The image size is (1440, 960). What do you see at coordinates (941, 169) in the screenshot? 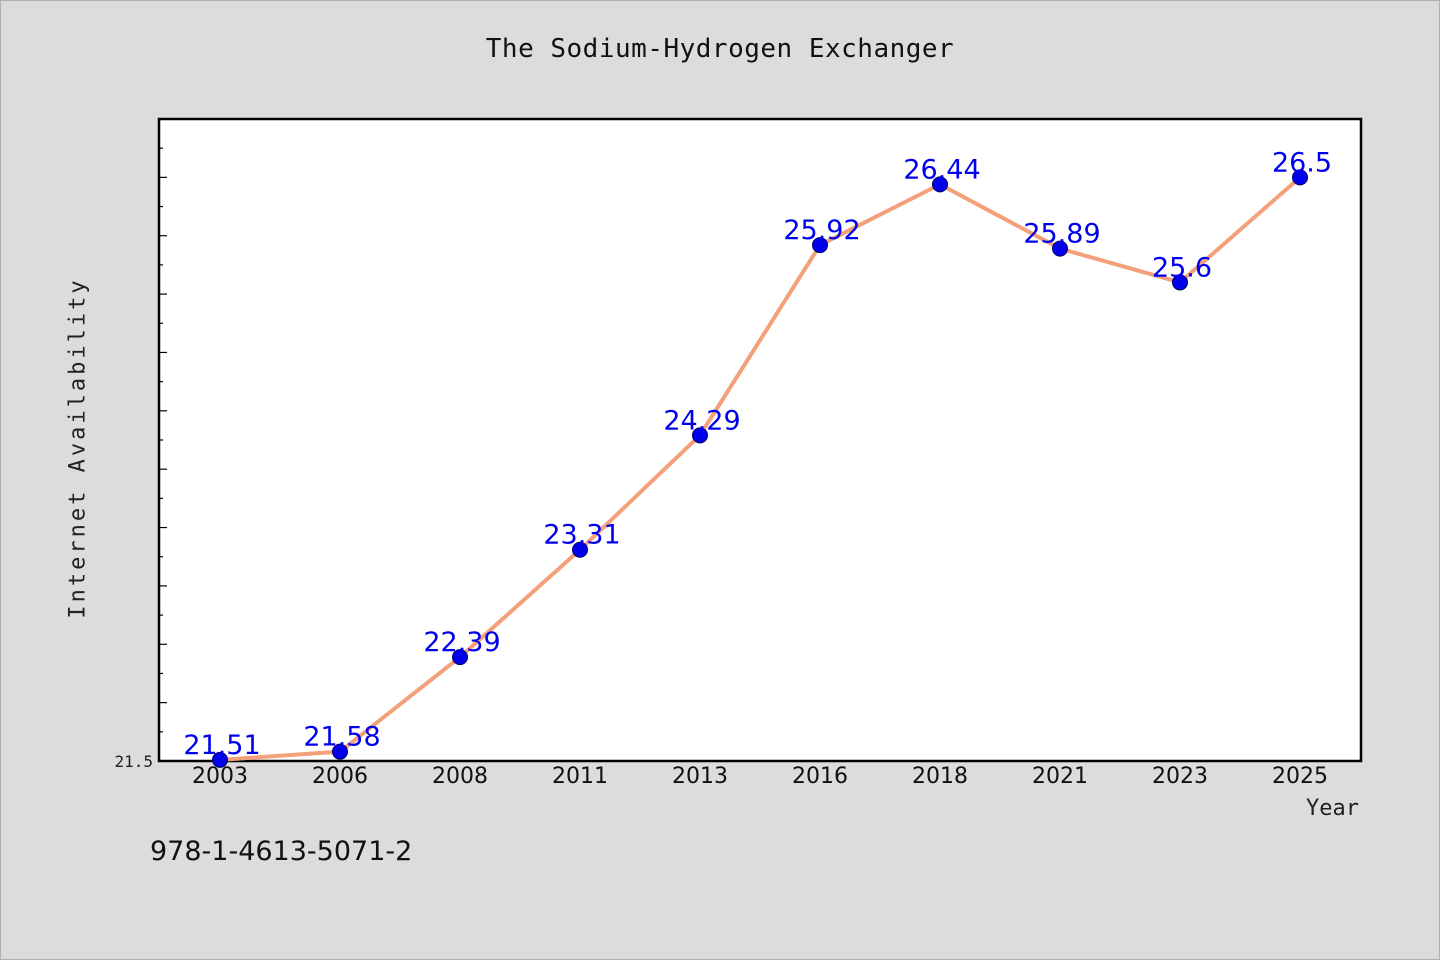
I see `data-label: 26.44` at bounding box center [941, 169].